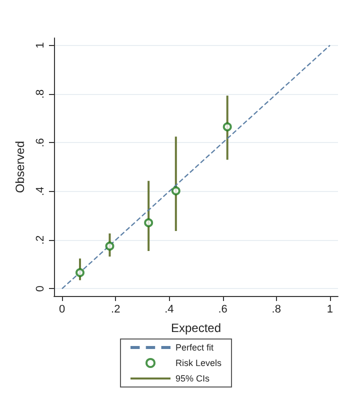 The width and height of the screenshot is (352, 393). What do you see at coordinates (40, 240) in the screenshot?
I see `y-tick-label: .2` at bounding box center [40, 240].